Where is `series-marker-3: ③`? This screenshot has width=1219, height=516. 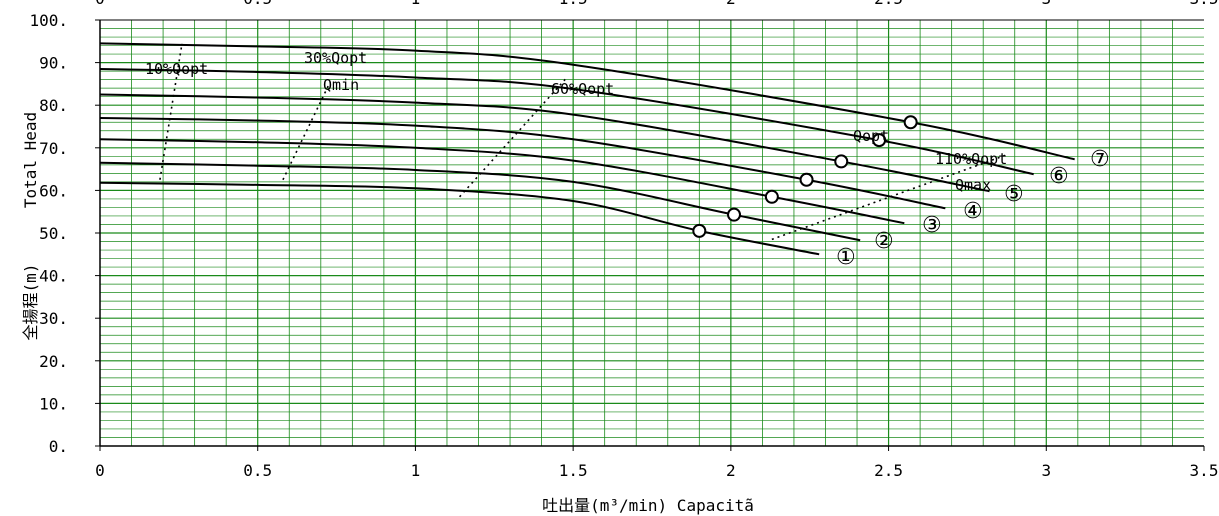 series-marker-3: ③ is located at coordinates (932, 225).